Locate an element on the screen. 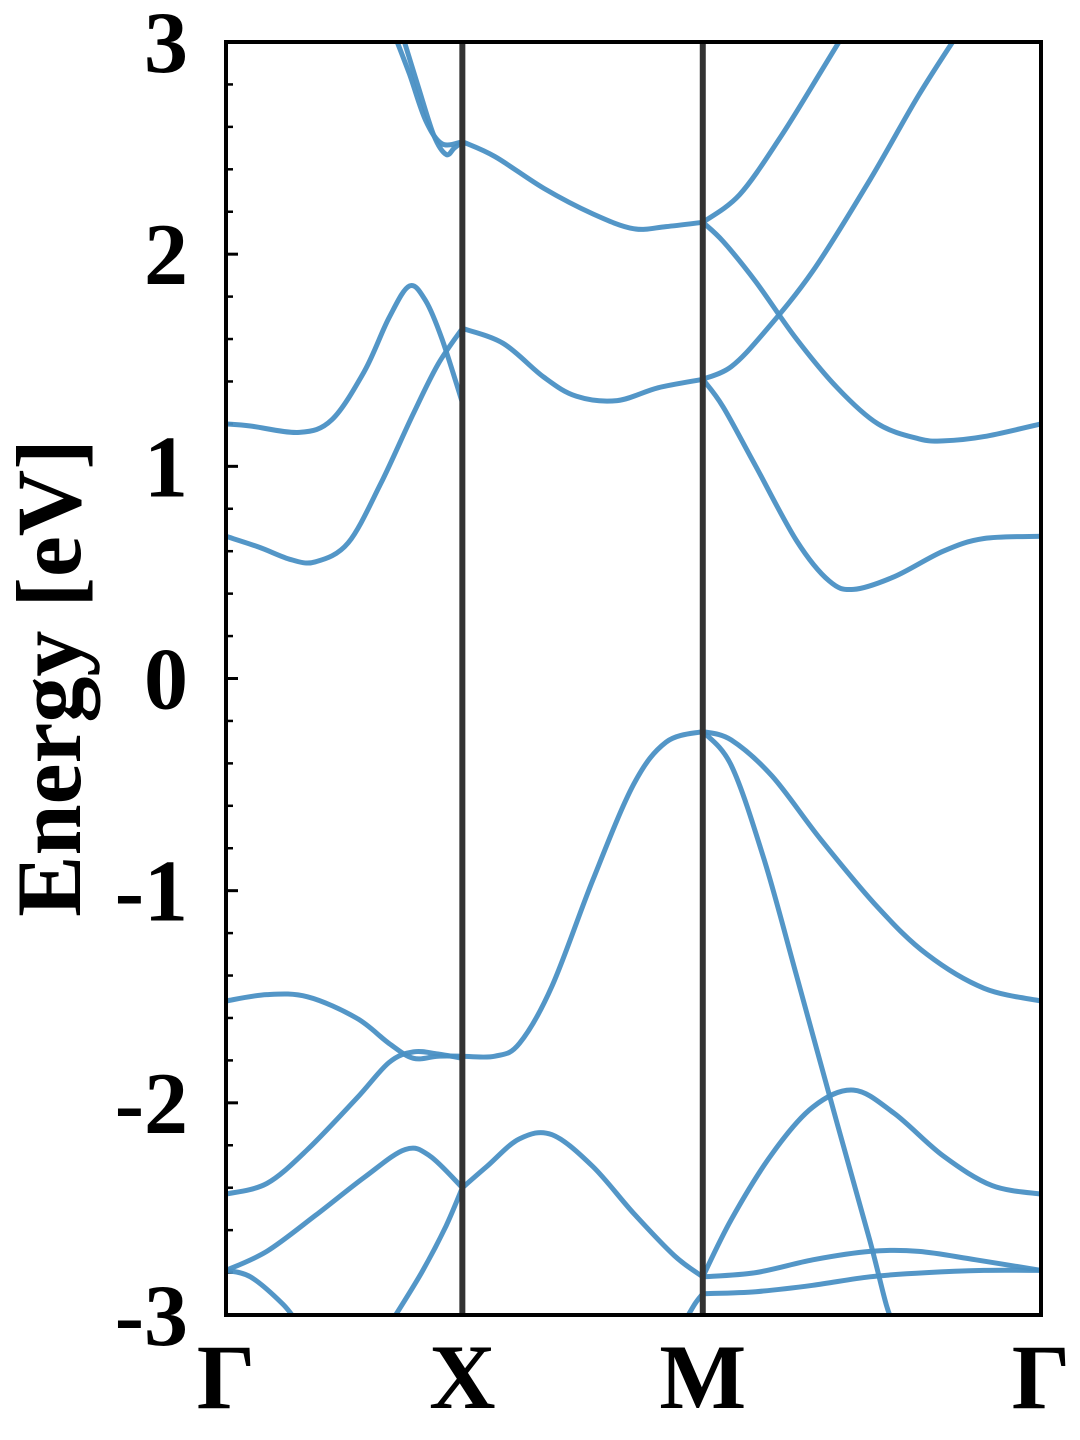  y-tick-label: -2 is located at coordinates (151, 1104).